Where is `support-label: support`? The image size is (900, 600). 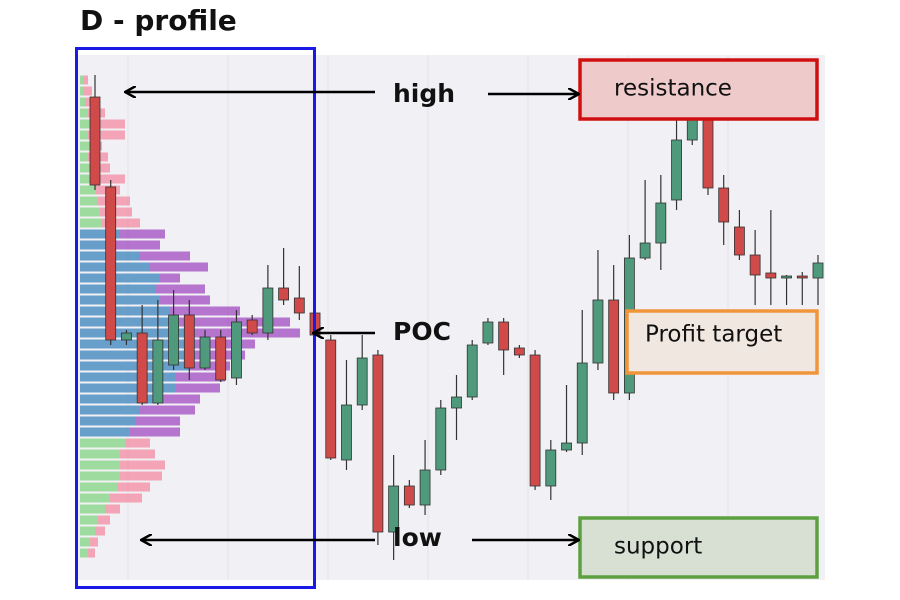
support-label: support is located at coordinates (658, 547).